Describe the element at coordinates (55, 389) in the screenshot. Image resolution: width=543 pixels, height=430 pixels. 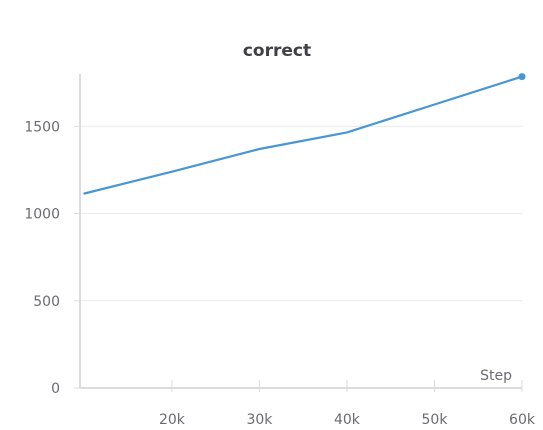
I see `y-tick-label: 0` at that location.